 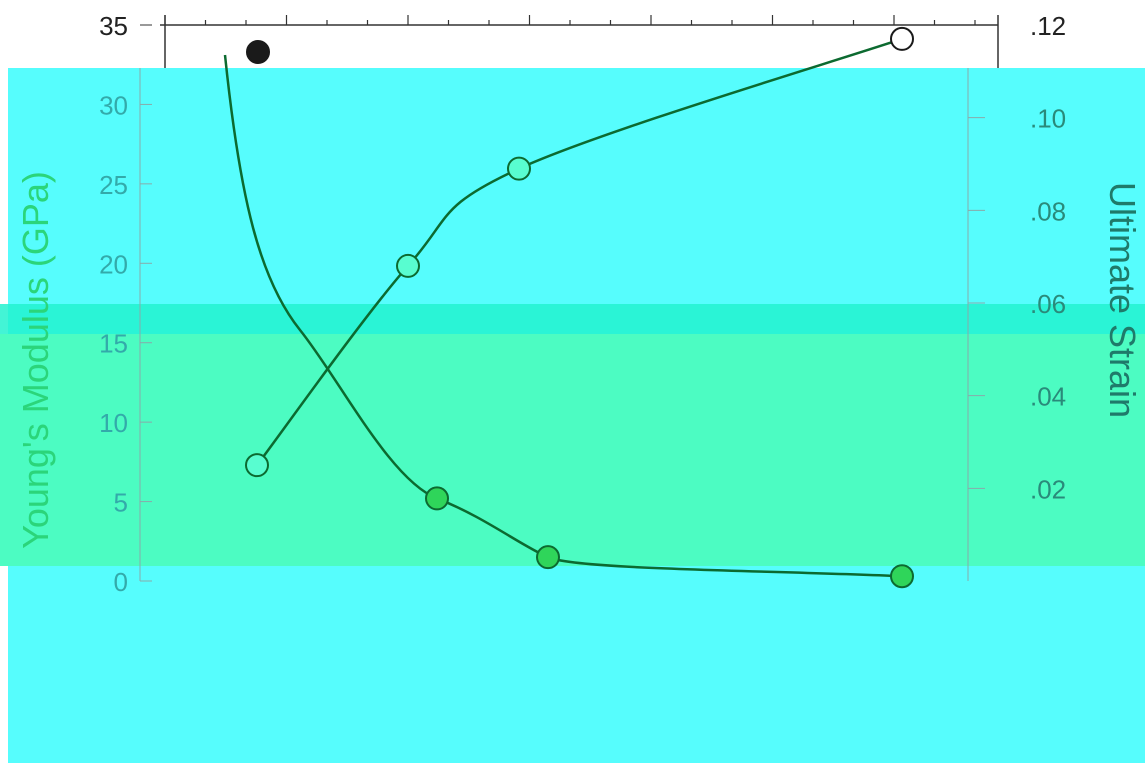 I want to click on right-tick-label: .10, so click(x=1048, y=119).